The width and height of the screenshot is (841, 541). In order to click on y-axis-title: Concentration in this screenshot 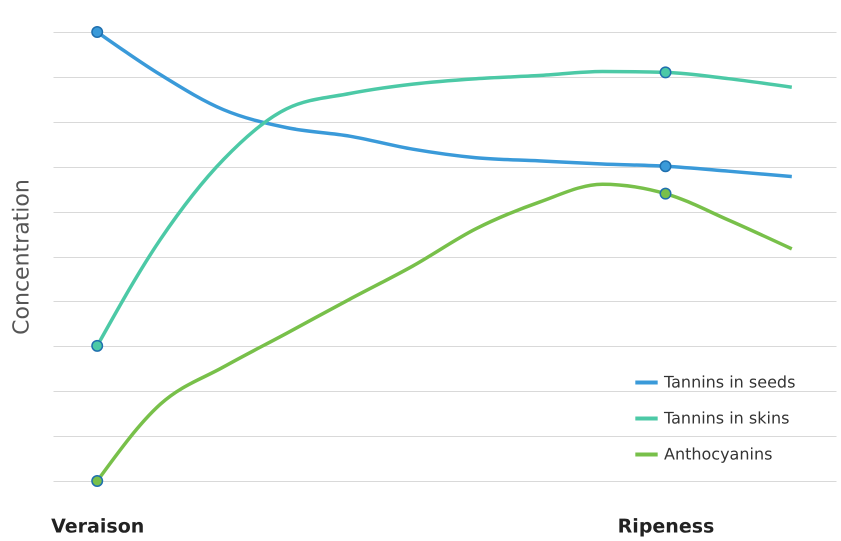, I will do `click(22, 257)`.